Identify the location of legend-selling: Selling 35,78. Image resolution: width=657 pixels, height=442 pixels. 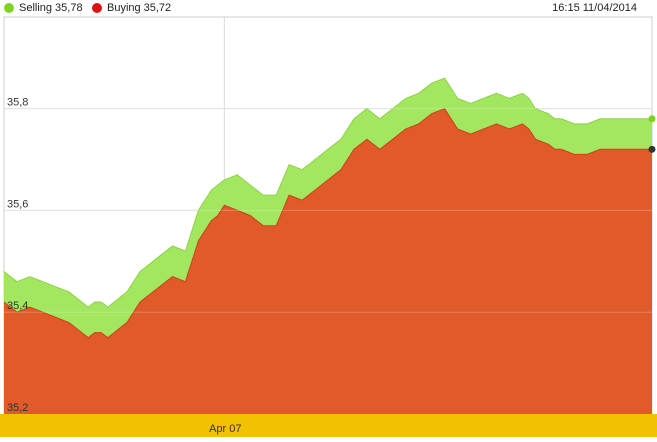
(43, 8).